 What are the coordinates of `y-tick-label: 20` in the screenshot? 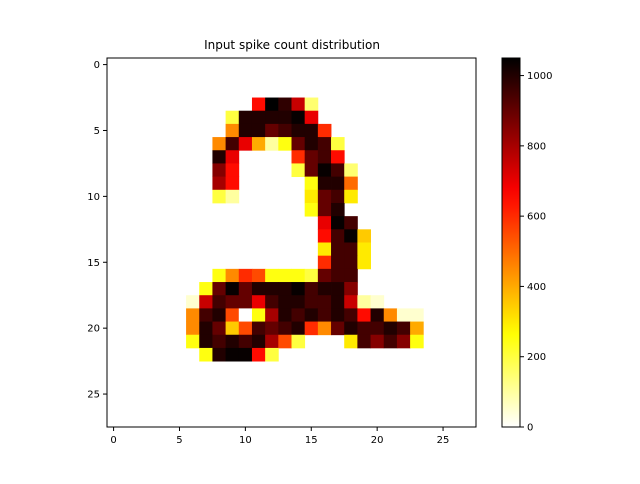 It's located at (93, 329).